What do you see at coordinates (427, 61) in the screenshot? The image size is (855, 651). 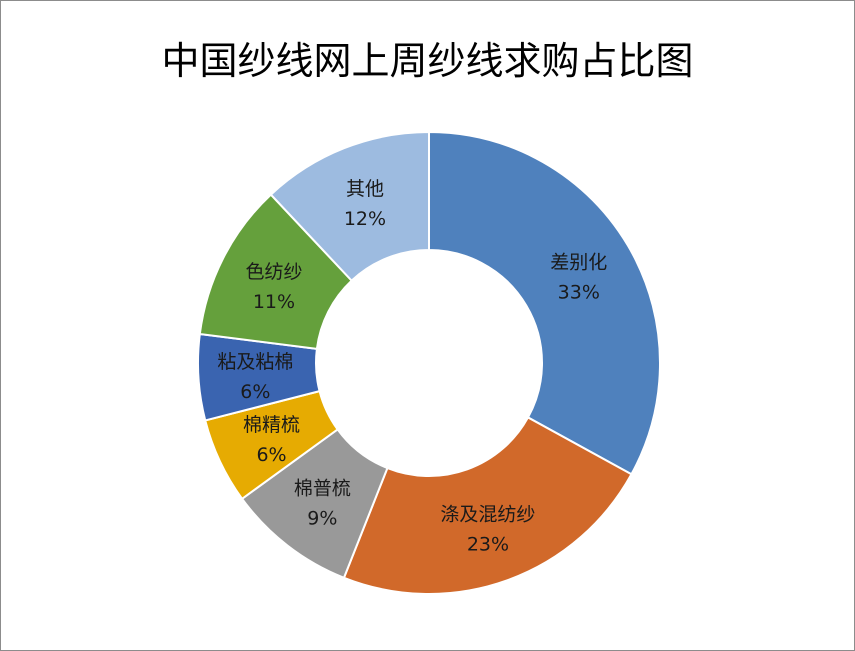 I see `chart-title: 中国纱线网上周纱线求购占比图` at bounding box center [427, 61].